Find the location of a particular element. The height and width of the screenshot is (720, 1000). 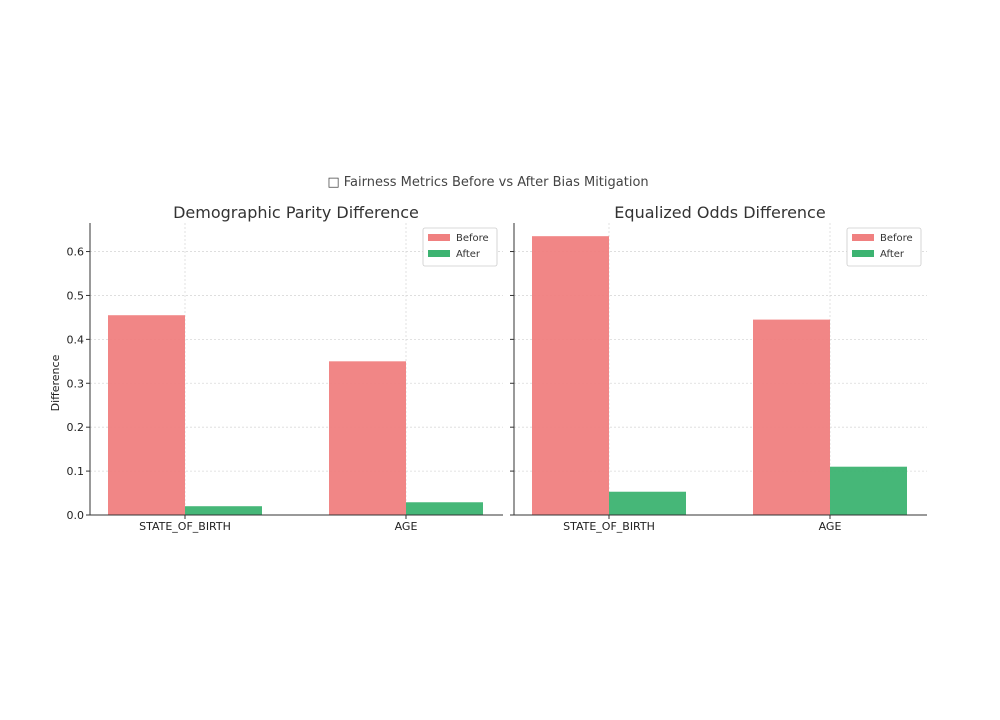

chart-title: Demographic Parity Difference is located at coordinates (296, 212).